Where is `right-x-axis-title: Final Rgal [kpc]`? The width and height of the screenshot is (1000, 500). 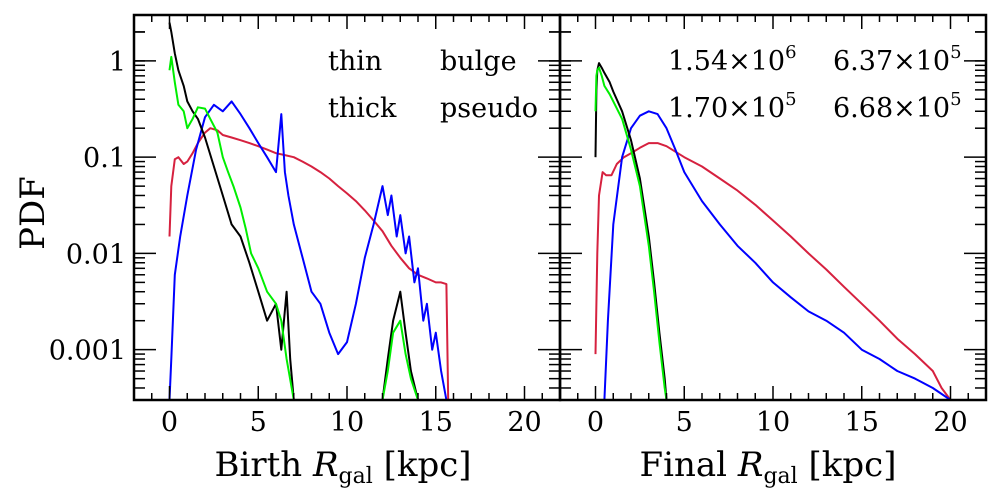
right-x-axis-title: Final Rgal [kpc] is located at coordinates (768, 467).